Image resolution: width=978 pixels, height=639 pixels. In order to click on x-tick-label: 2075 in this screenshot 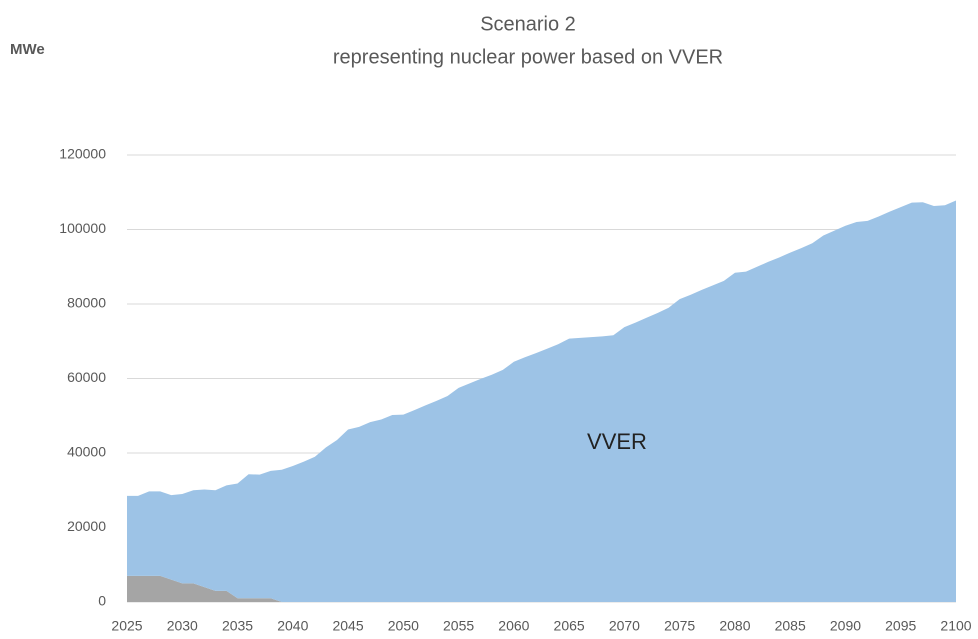, I will do `click(679, 626)`.